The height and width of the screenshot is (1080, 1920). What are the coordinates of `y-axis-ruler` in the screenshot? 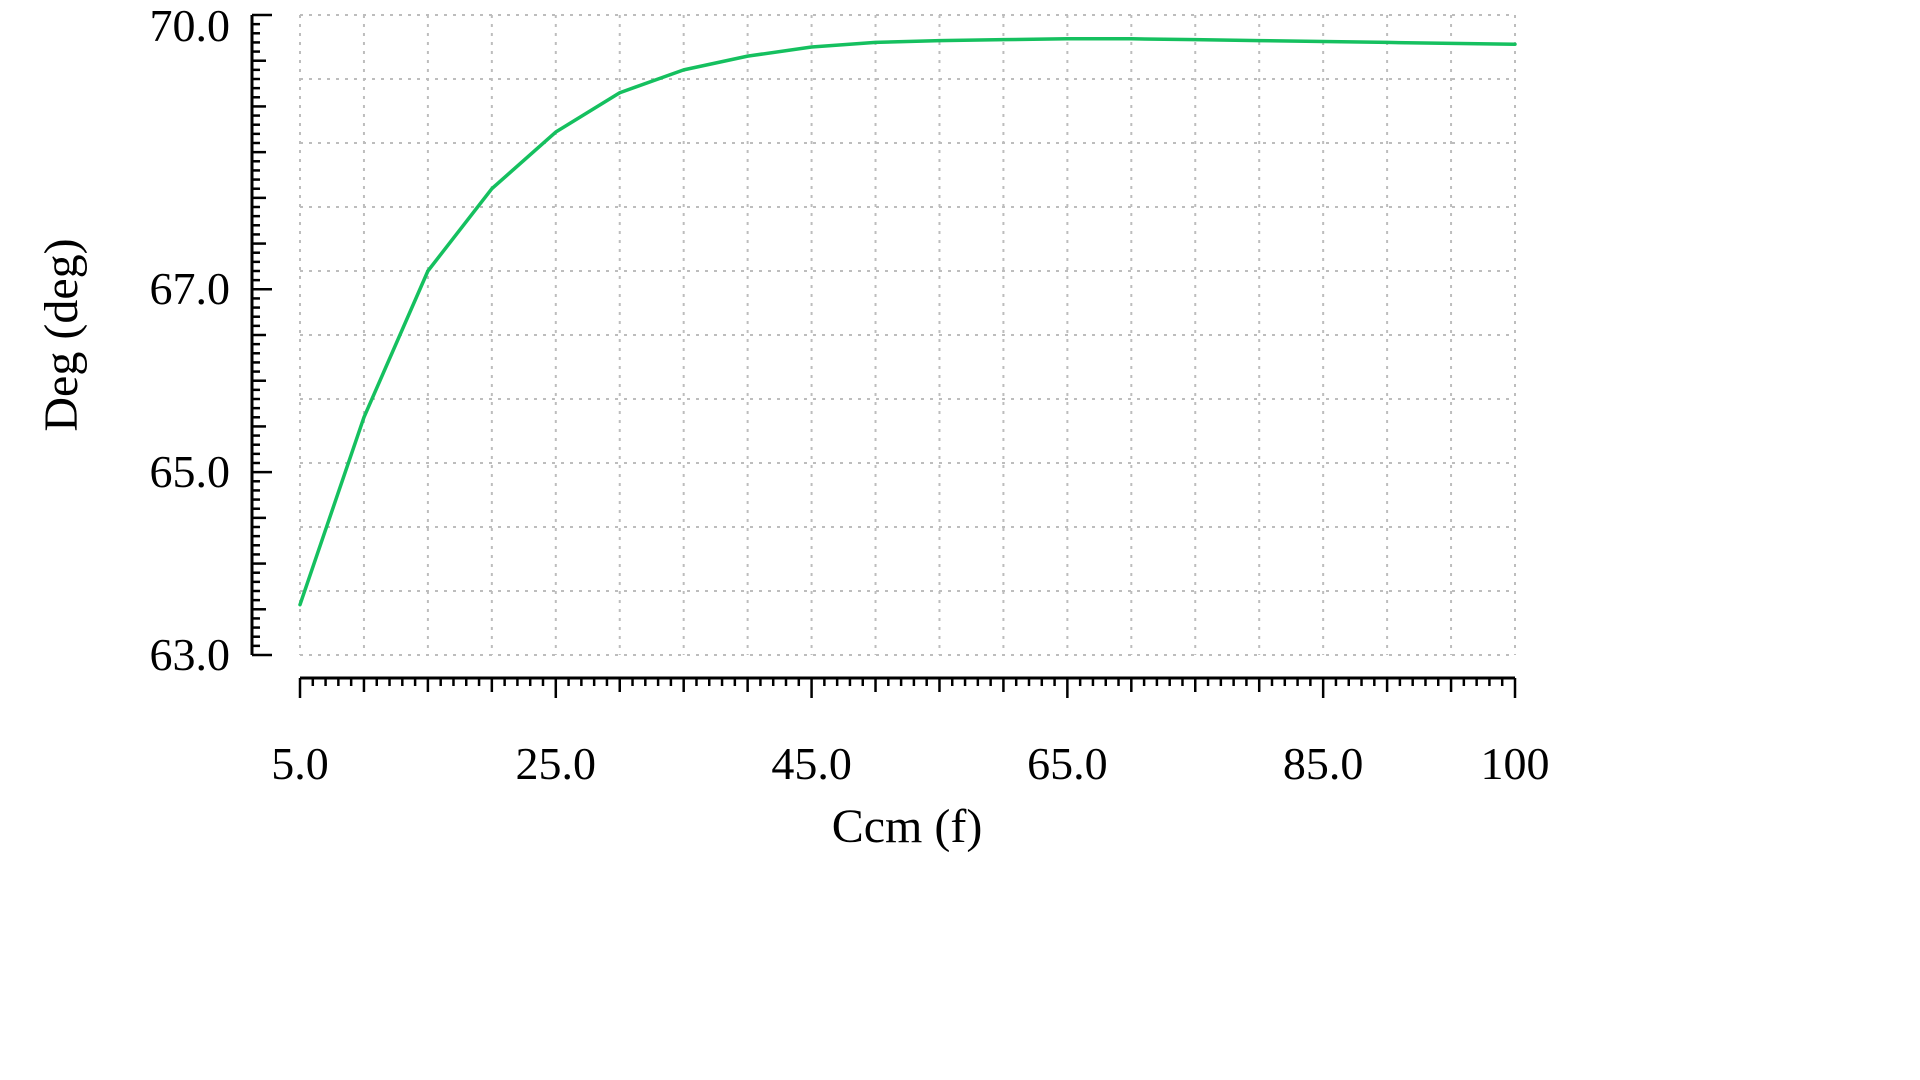 It's located at (261, 335).